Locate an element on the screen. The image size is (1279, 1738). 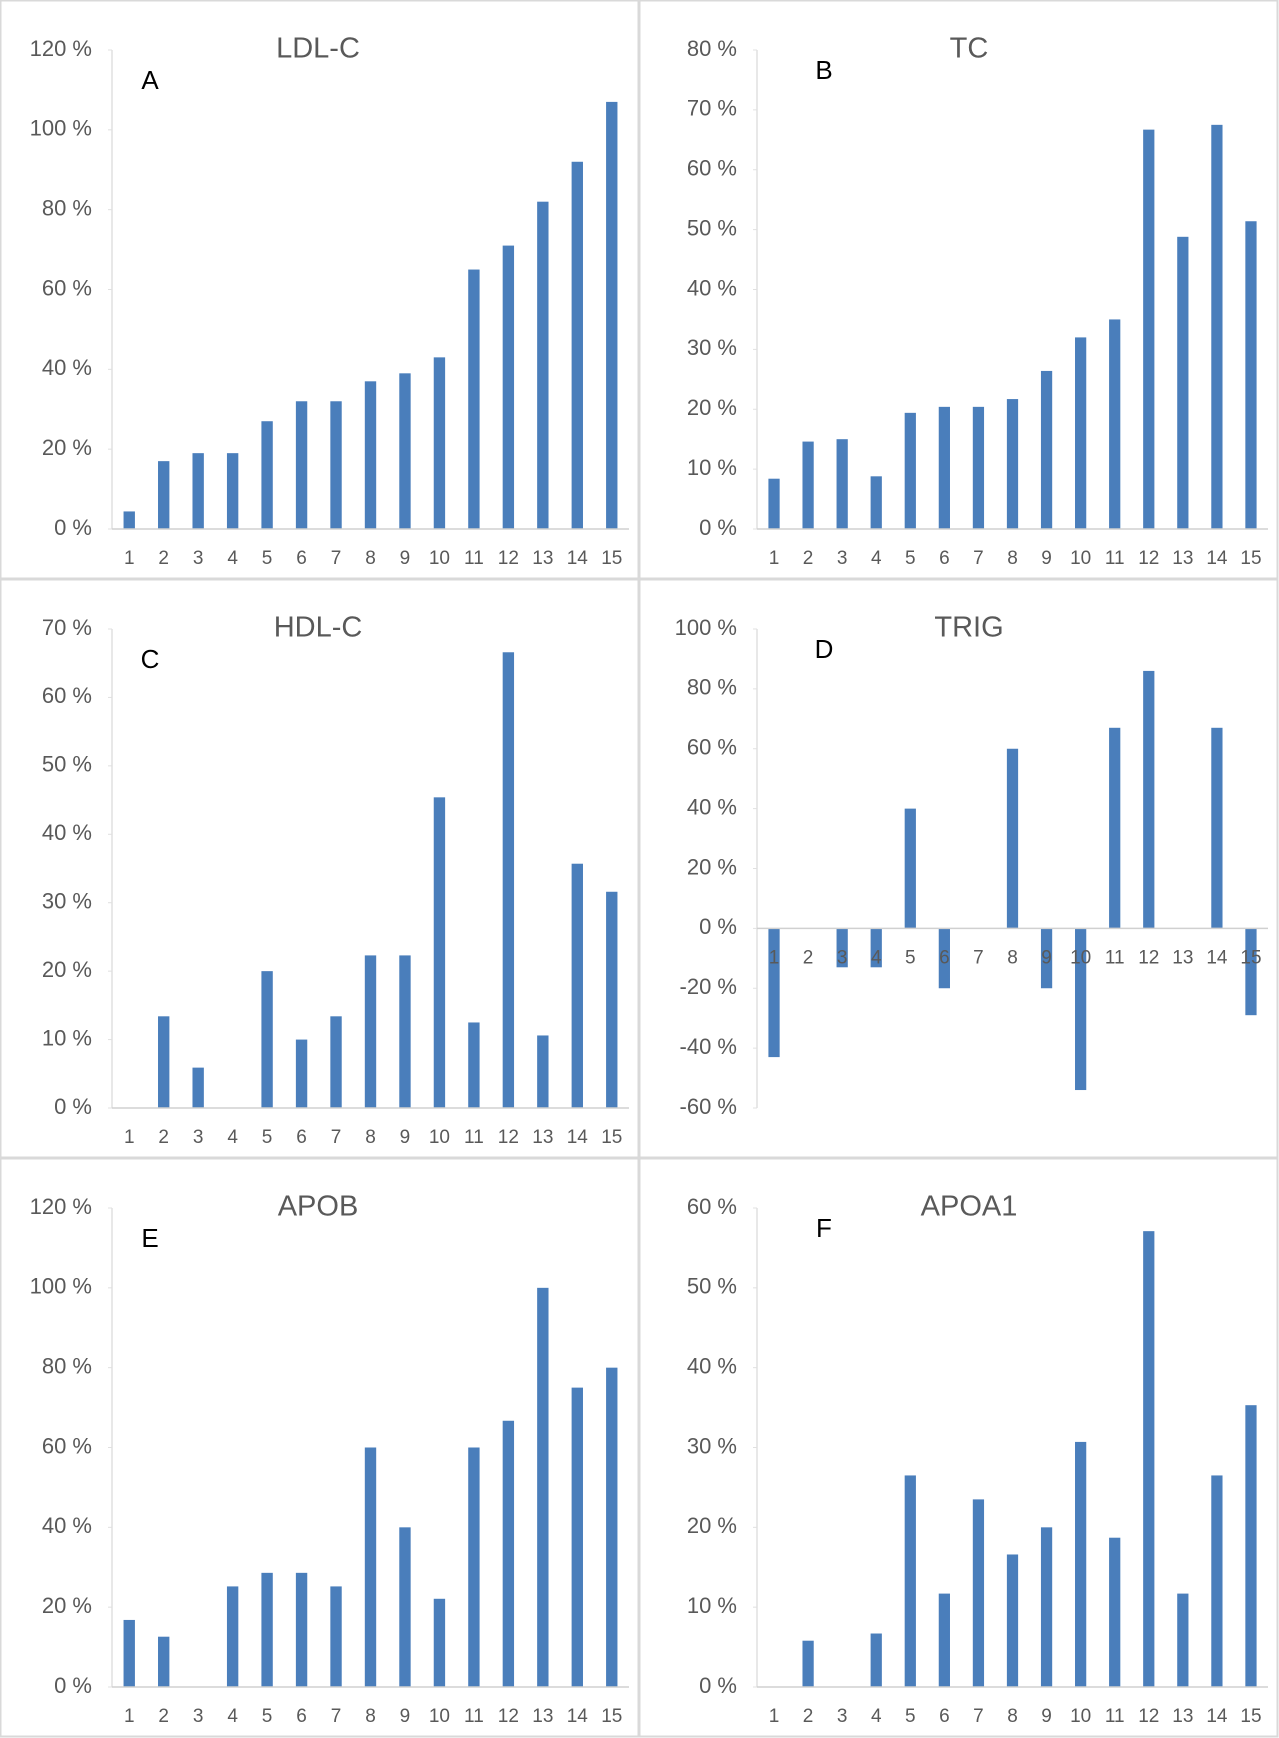
chart-title: LDL-C is located at coordinates (318, 49).